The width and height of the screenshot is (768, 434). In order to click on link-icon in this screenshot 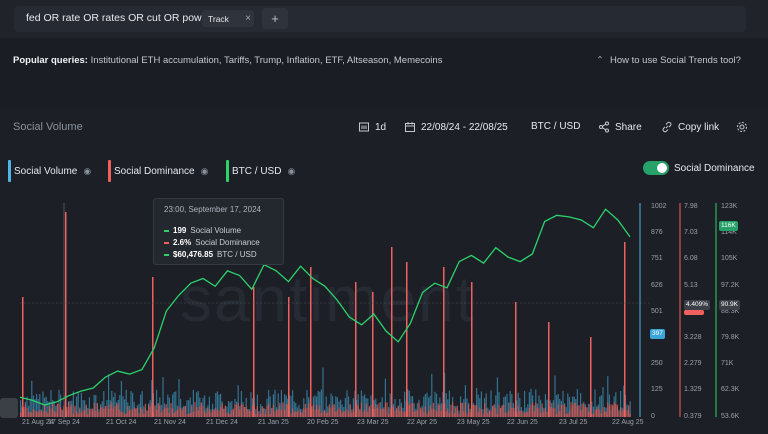, I will do `click(667, 127)`.